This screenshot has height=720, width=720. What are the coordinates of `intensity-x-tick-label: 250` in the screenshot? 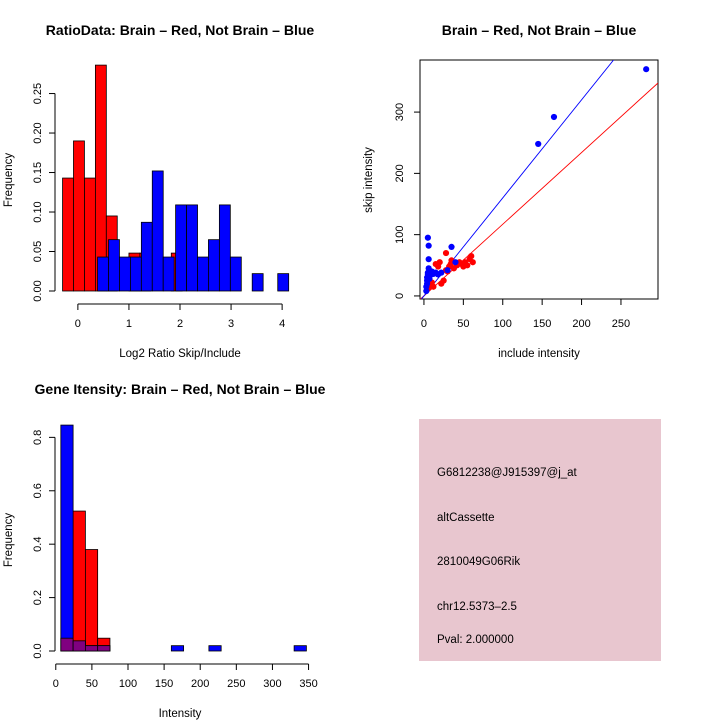 It's located at (236, 684).